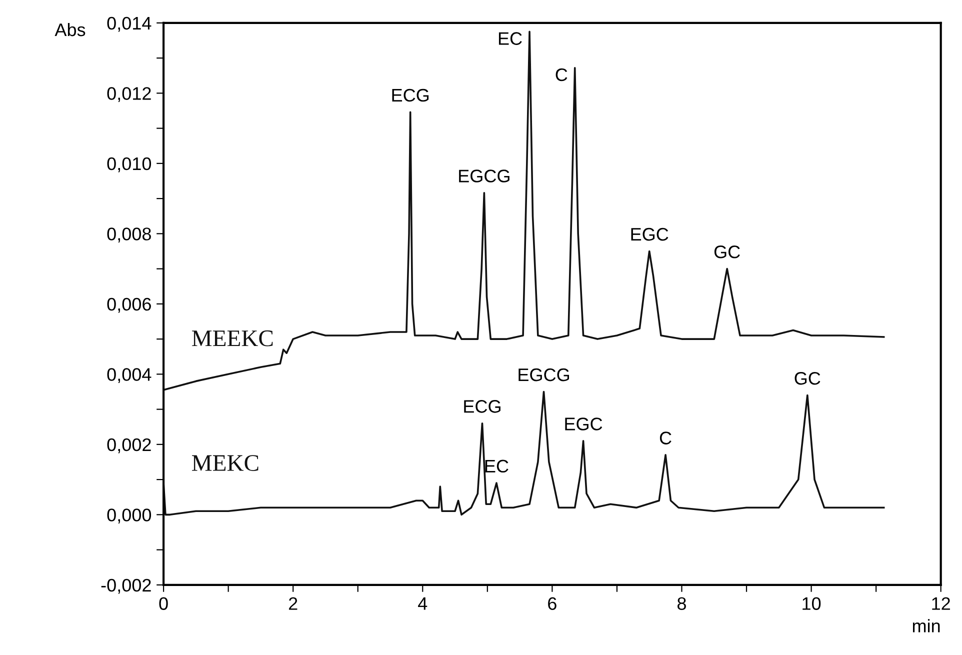 This screenshot has height=655, width=962. What do you see at coordinates (941, 603) in the screenshot?
I see `x-tick-label: 12` at bounding box center [941, 603].